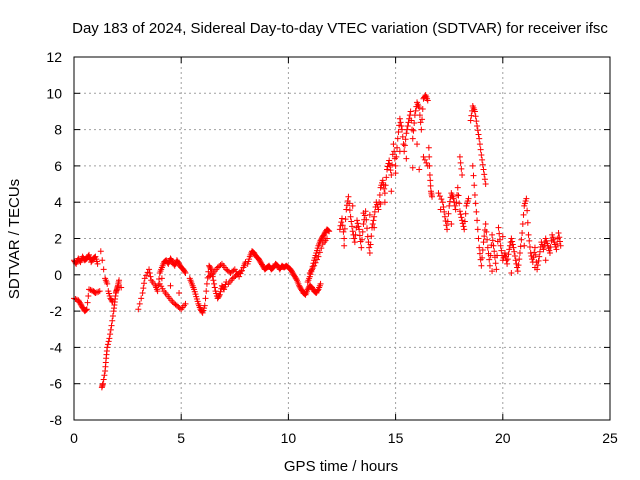 Image resolution: width=640 pixels, height=480 pixels. What do you see at coordinates (56, 311) in the screenshot?
I see `y-tick-label: -2` at bounding box center [56, 311].